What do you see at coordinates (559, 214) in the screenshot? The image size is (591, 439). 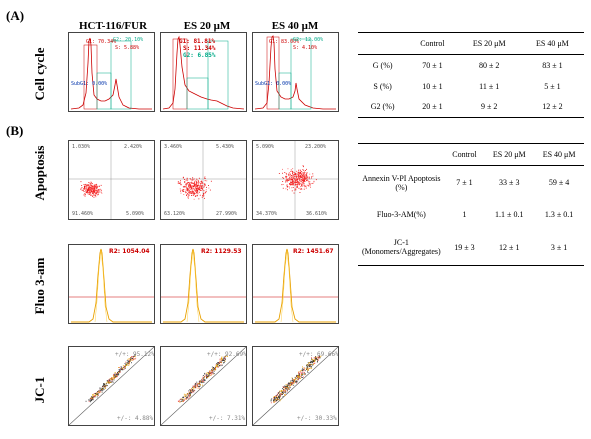 I see `table-cell: 1.3 ± 0.1` at bounding box center [559, 214].